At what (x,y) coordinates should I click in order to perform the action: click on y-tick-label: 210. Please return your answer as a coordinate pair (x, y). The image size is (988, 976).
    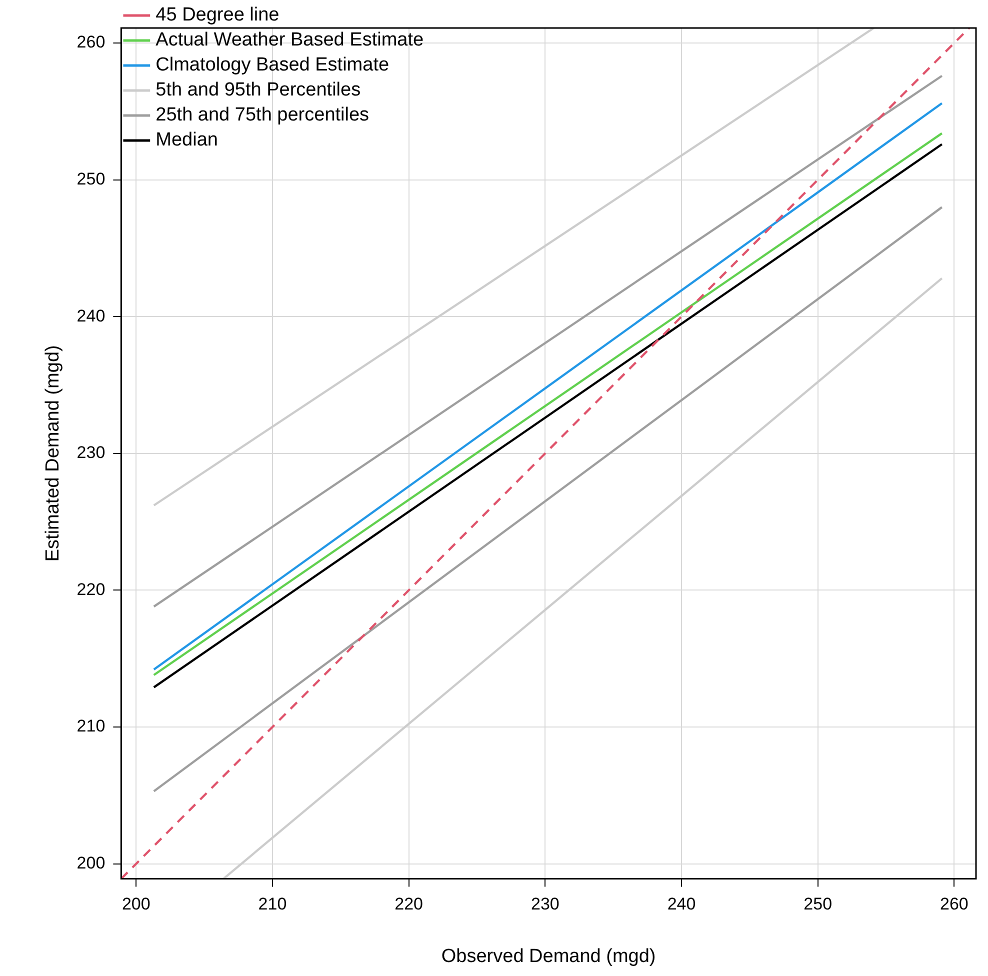
    Looking at the image, I should click on (91, 726).